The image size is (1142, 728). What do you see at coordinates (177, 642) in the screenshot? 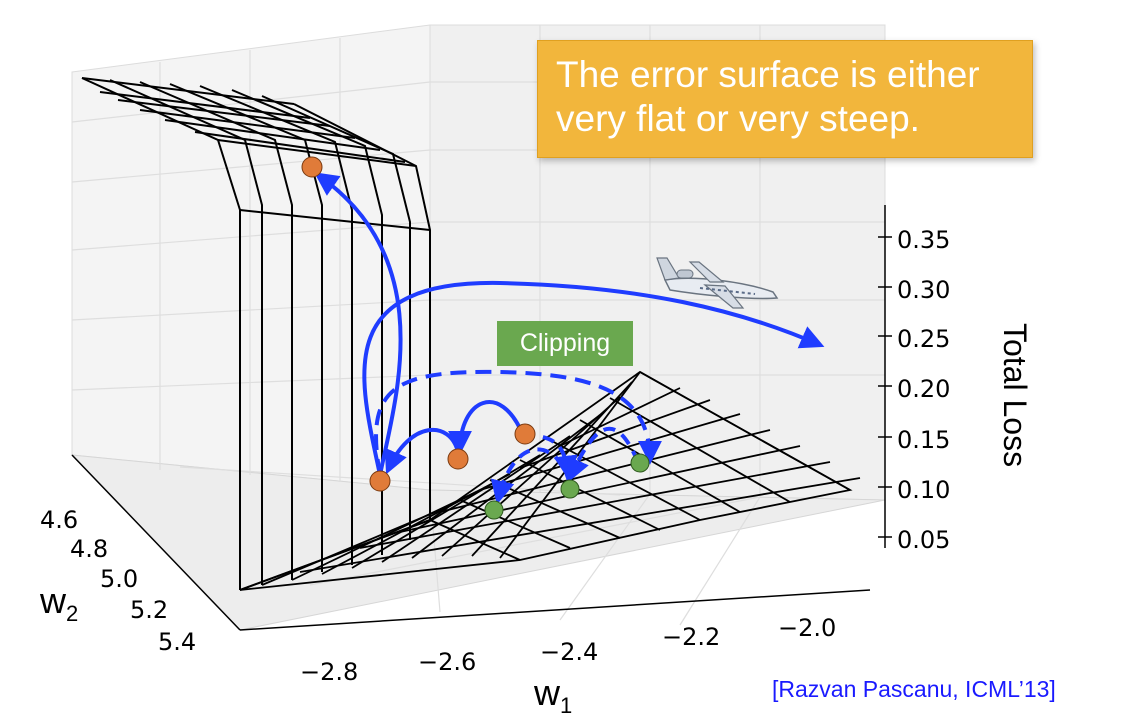
I see `y-tick-label: 5.4` at bounding box center [177, 642].